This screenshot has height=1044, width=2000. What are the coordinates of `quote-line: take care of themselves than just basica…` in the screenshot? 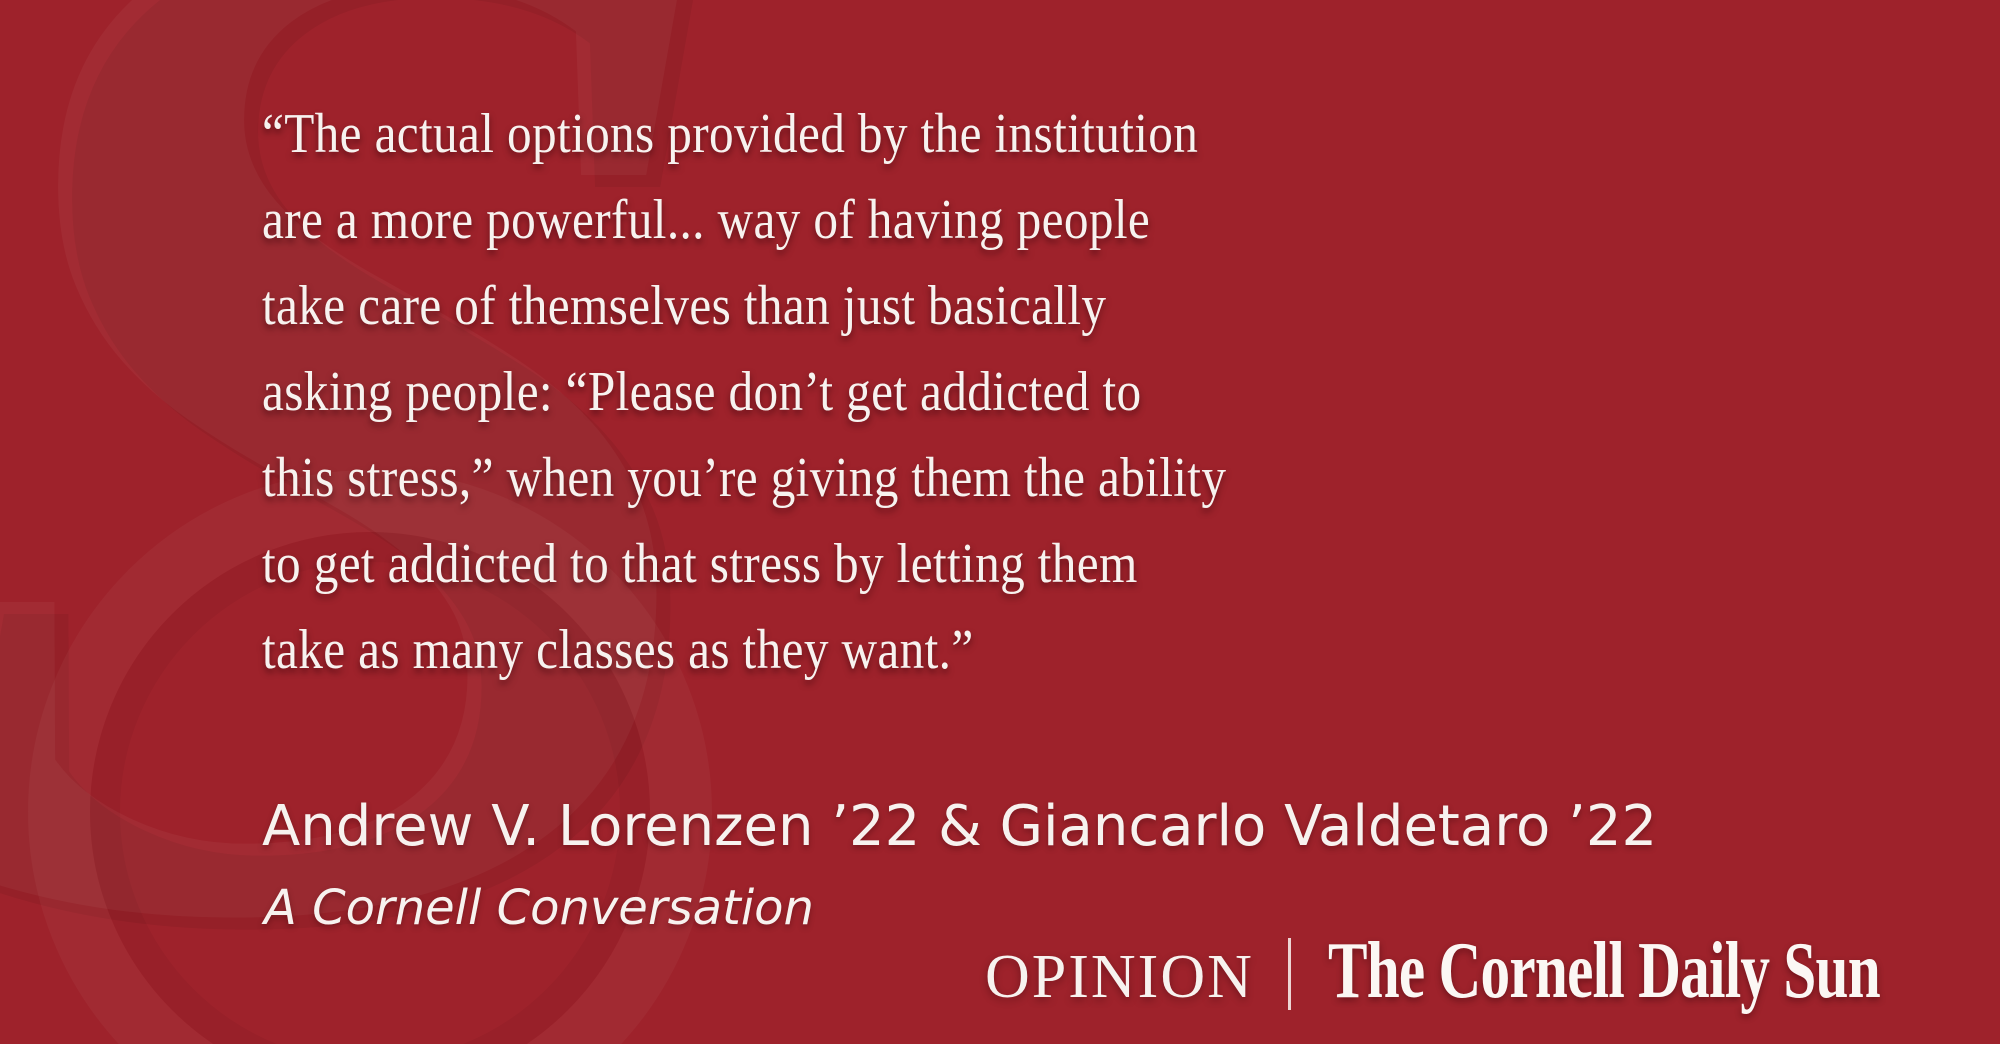 It's located at (684, 306).